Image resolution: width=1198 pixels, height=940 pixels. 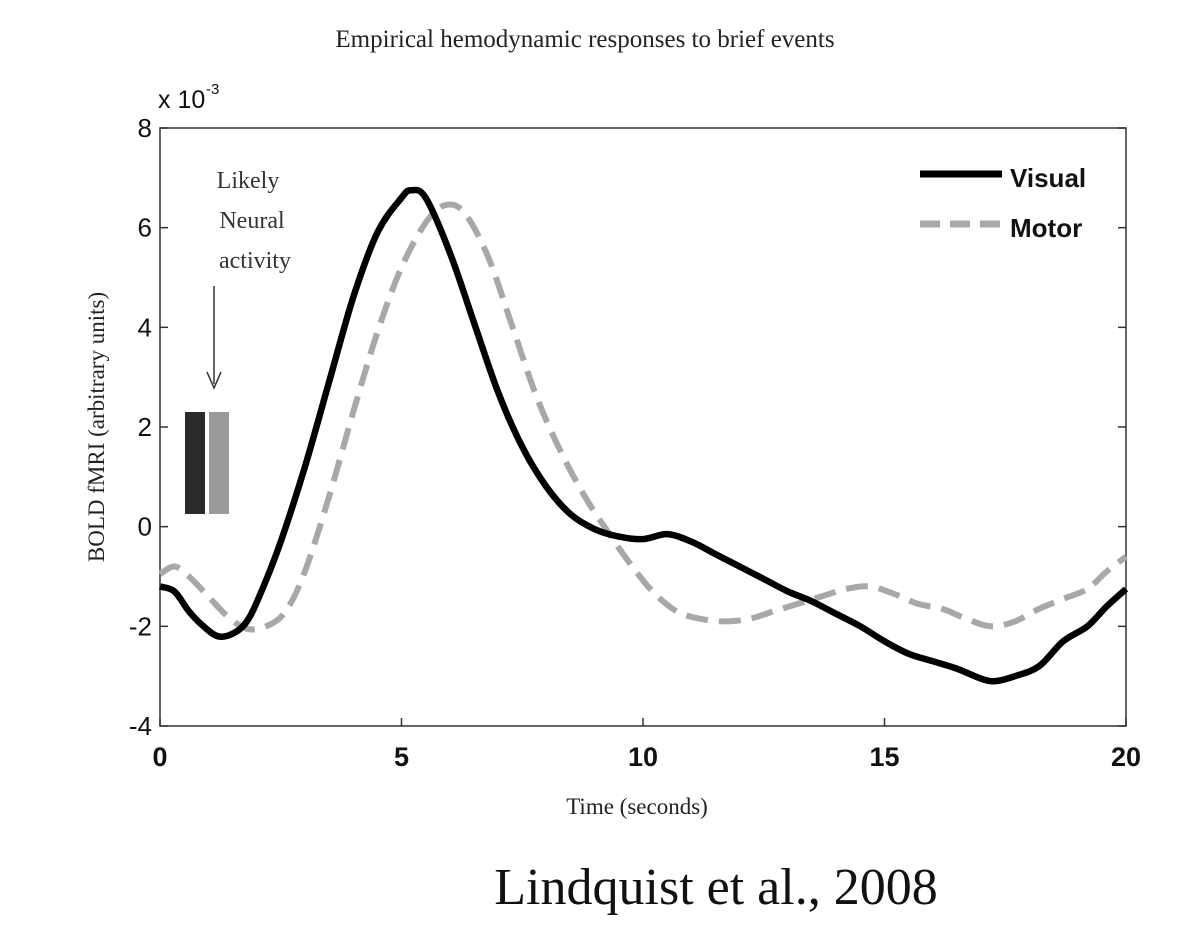 I want to click on y-multiplier: x 10 -3, so click(x=188, y=97).